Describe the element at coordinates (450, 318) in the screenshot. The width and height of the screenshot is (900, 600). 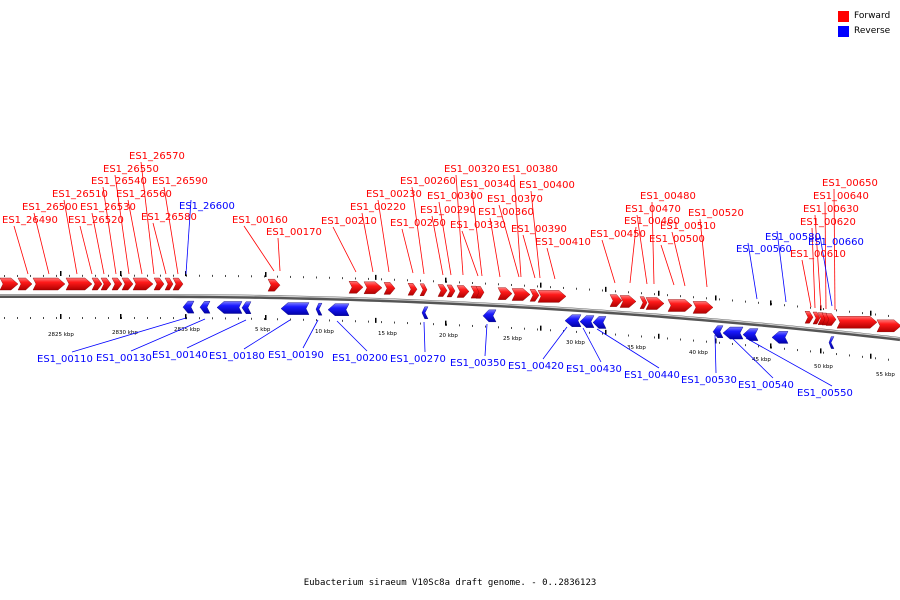
I see `genome-backbone` at that location.